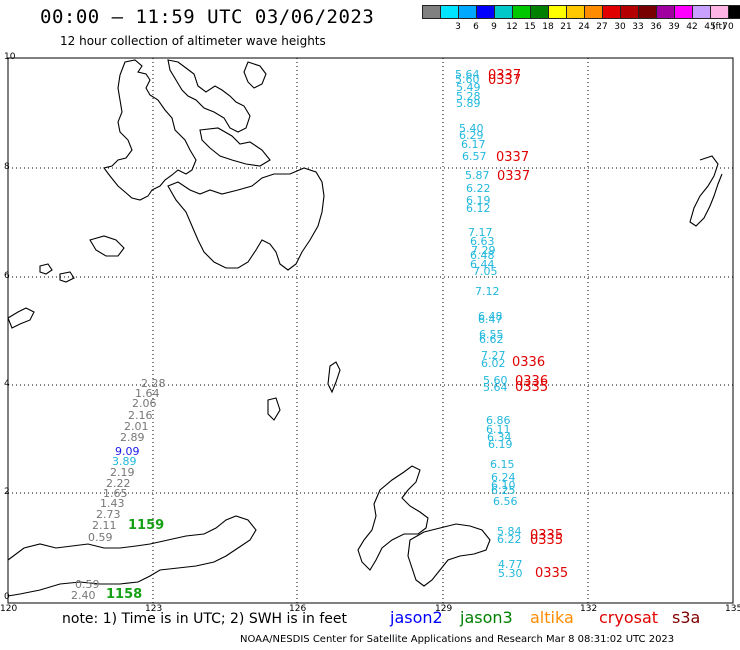  Describe the element at coordinates (493, 355) in the screenshot. I see `wave-height-value: 7.27` at that location.